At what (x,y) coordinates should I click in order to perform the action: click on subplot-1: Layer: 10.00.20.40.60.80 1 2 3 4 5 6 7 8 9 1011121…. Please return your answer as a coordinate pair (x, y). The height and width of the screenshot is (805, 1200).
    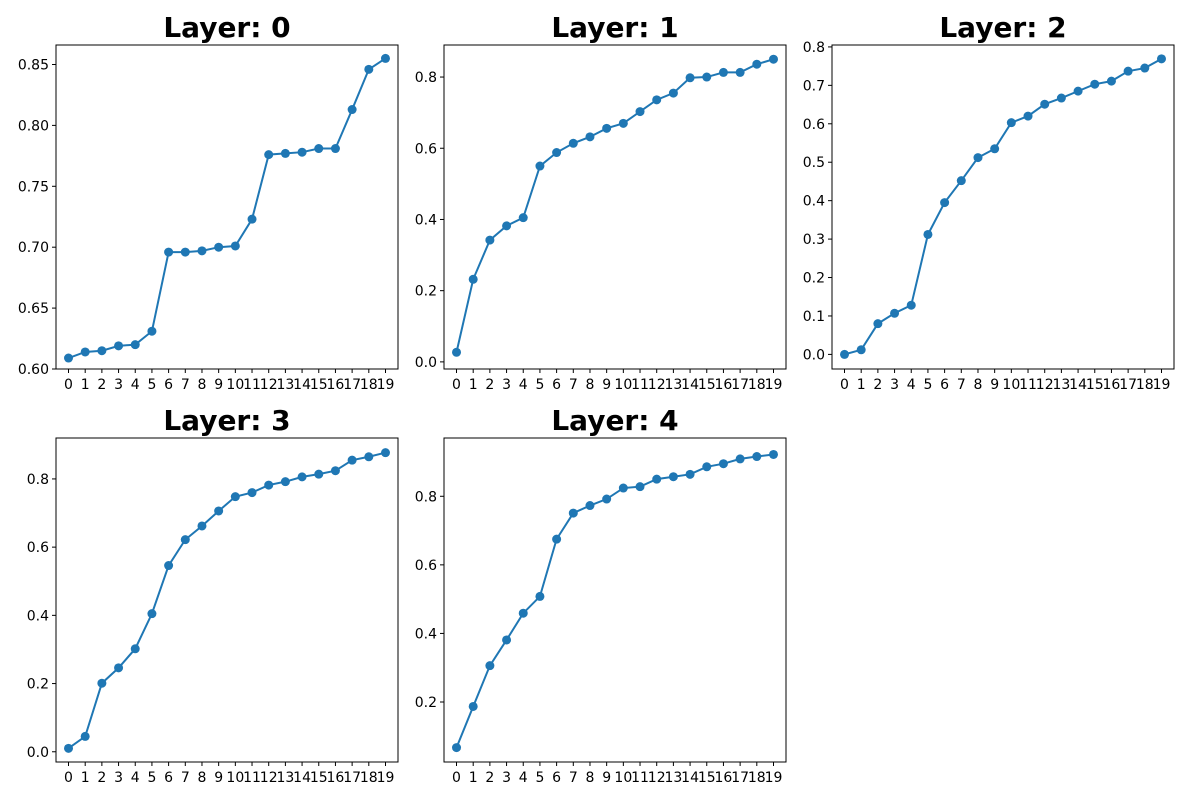
    Looking at the image, I should click on (601, 202).